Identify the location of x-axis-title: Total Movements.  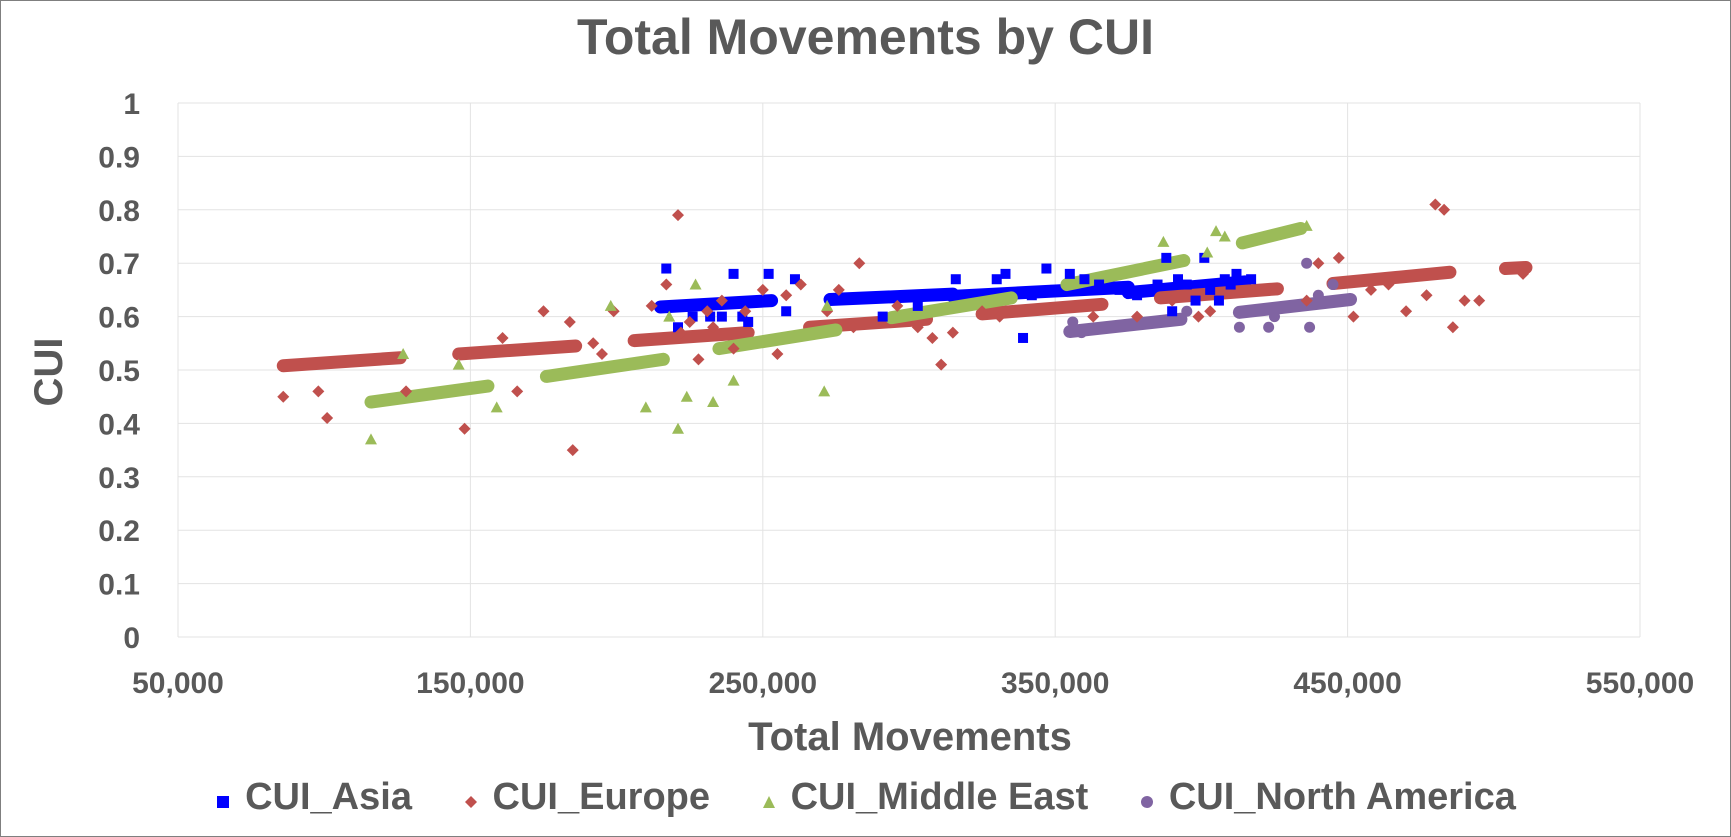
(910, 737).